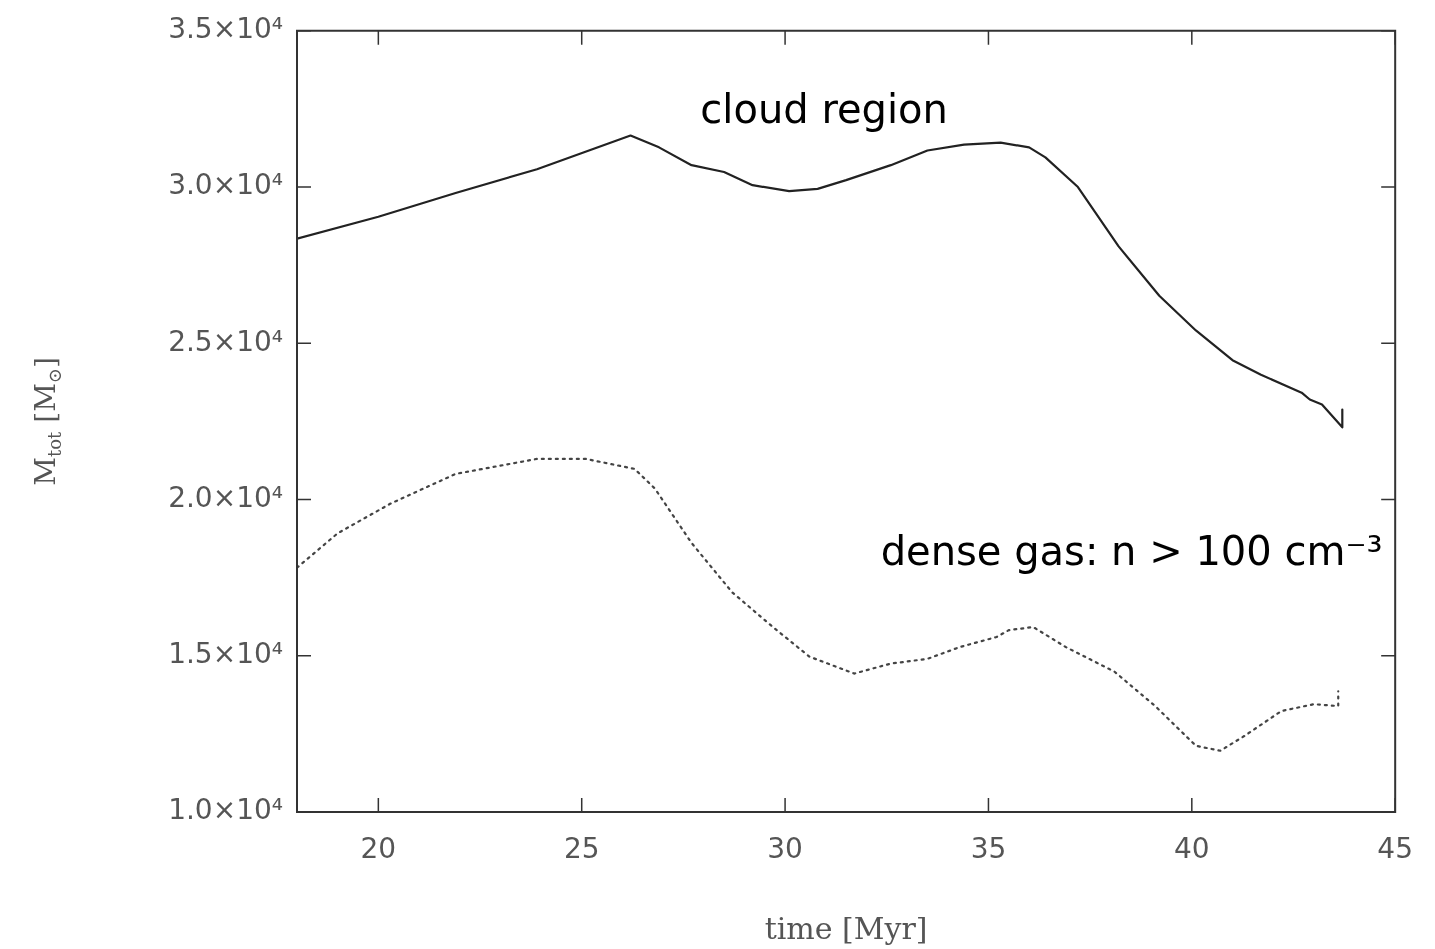 This screenshot has height=949, width=1435. Describe the element at coordinates (225, 341) in the screenshot. I see `y-tick-label: 2.5×10⁴` at that location.